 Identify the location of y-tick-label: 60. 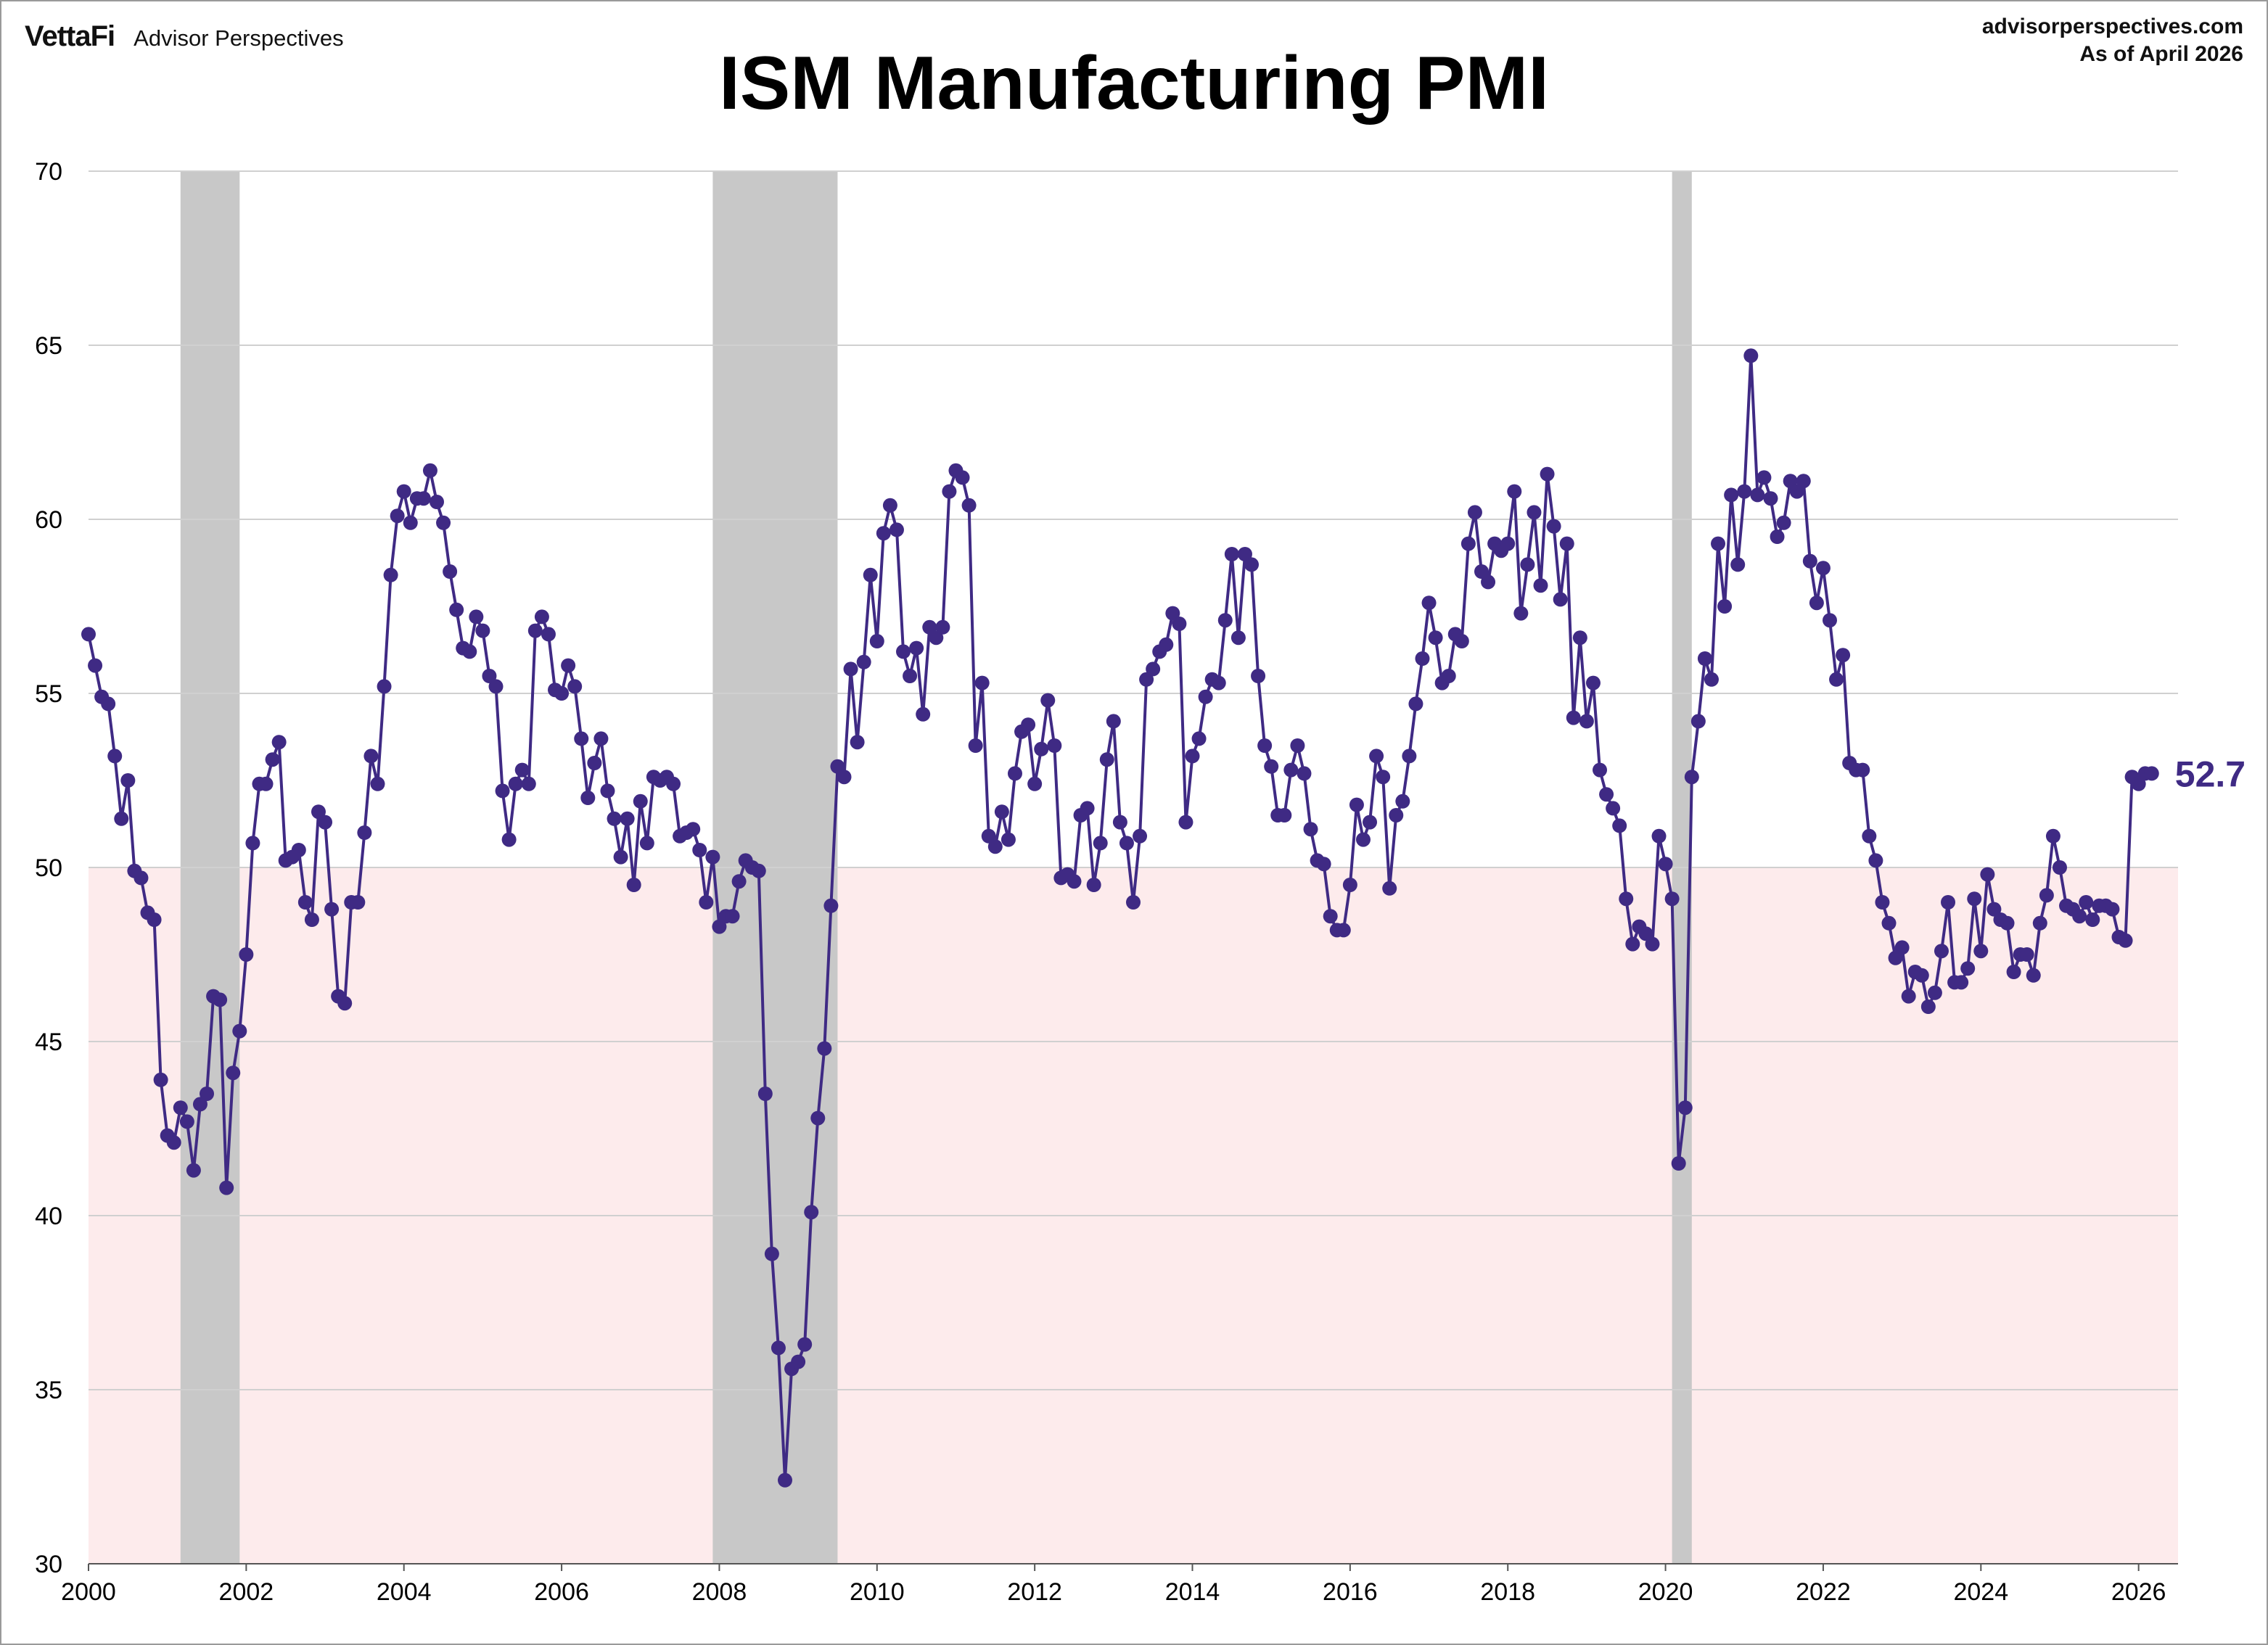
(48, 520).